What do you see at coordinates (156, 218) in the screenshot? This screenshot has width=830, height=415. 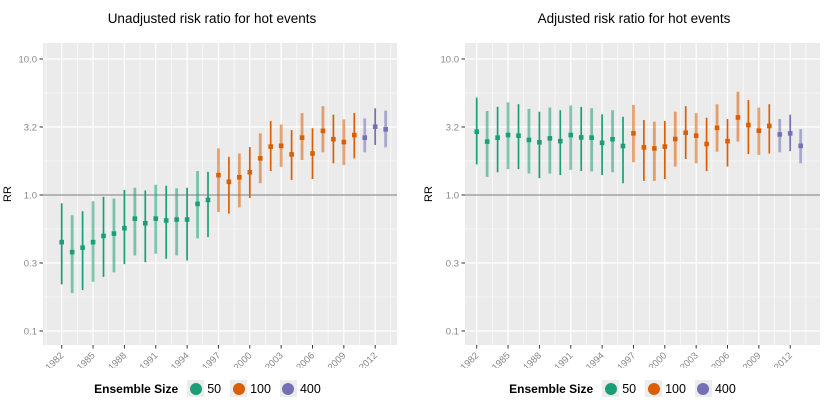 I see `point-1991` at bounding box center [156, 218].